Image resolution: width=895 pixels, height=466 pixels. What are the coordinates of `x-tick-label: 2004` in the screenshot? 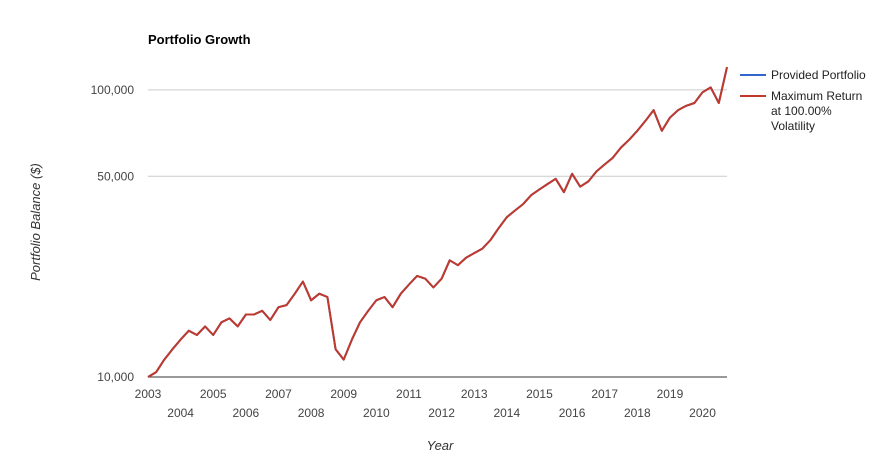 It's located at (180, 413).